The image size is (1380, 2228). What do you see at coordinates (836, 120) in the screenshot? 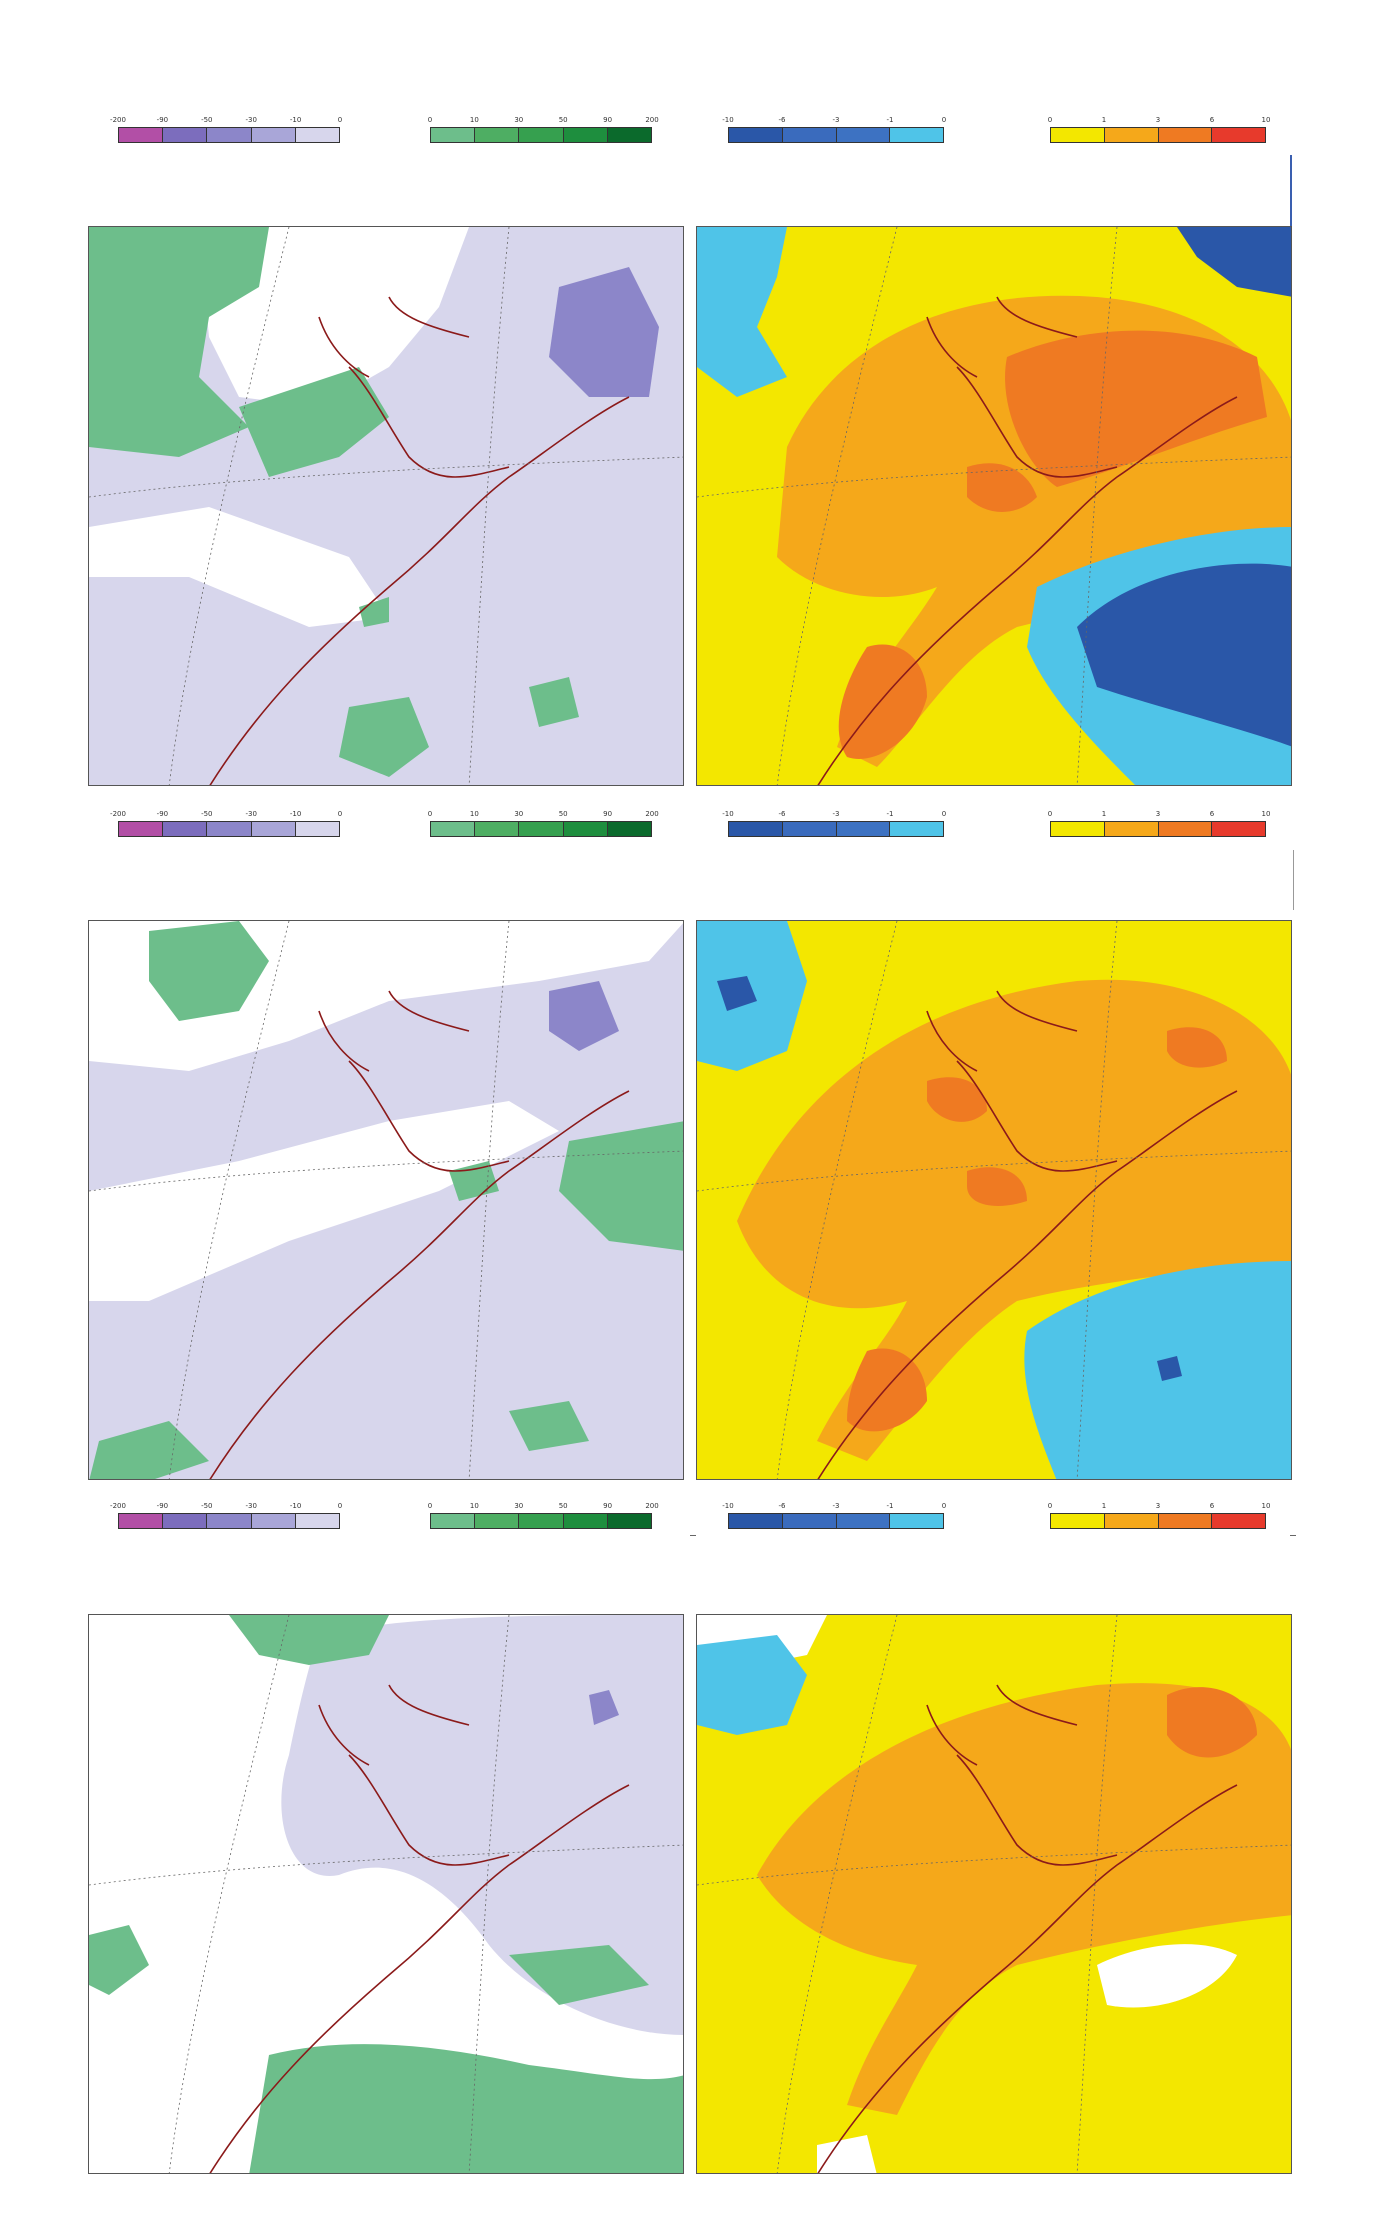
I see `legend-tick-label: -3` at bounding box center [836, 120].